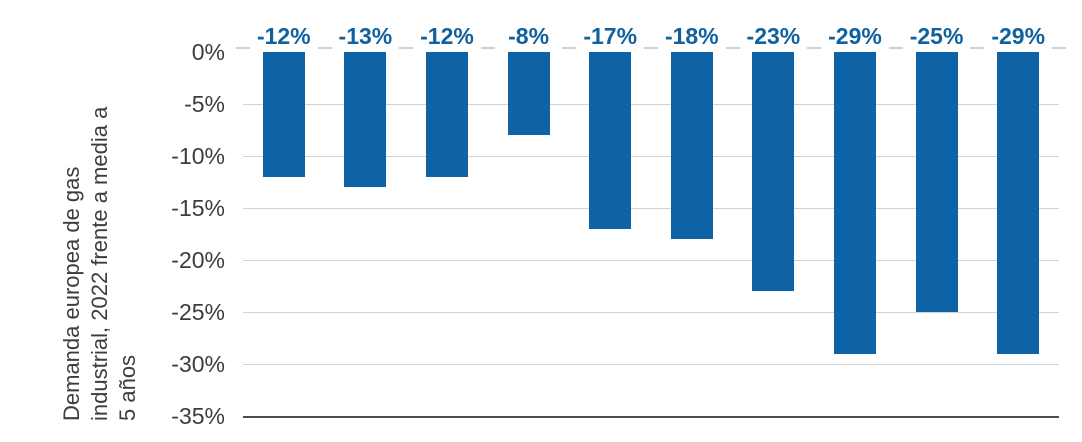 This screenshot has width=1082, height=442. Describe the element at coordinates (71, 293) in the screenshot. I see `y-axis-title-line-1: Demanda europea de gas` at that location.